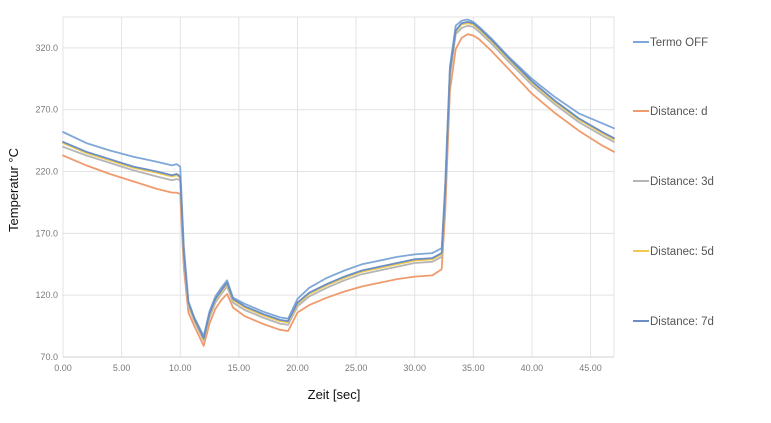  I want to click on y-tick-label: 270.0, so click(46, 110).